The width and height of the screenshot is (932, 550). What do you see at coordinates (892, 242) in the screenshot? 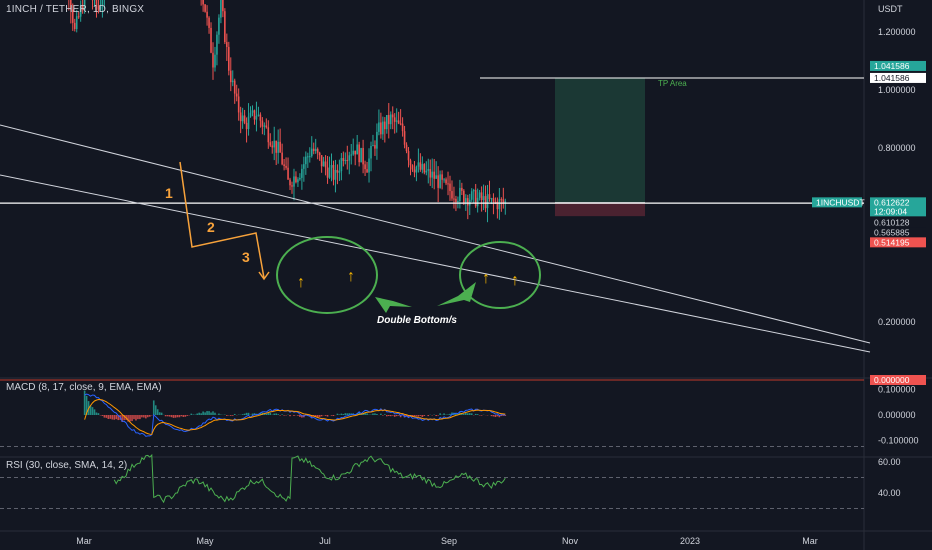
I see `price-label: 0.514195` at bounding box center [892, 242].